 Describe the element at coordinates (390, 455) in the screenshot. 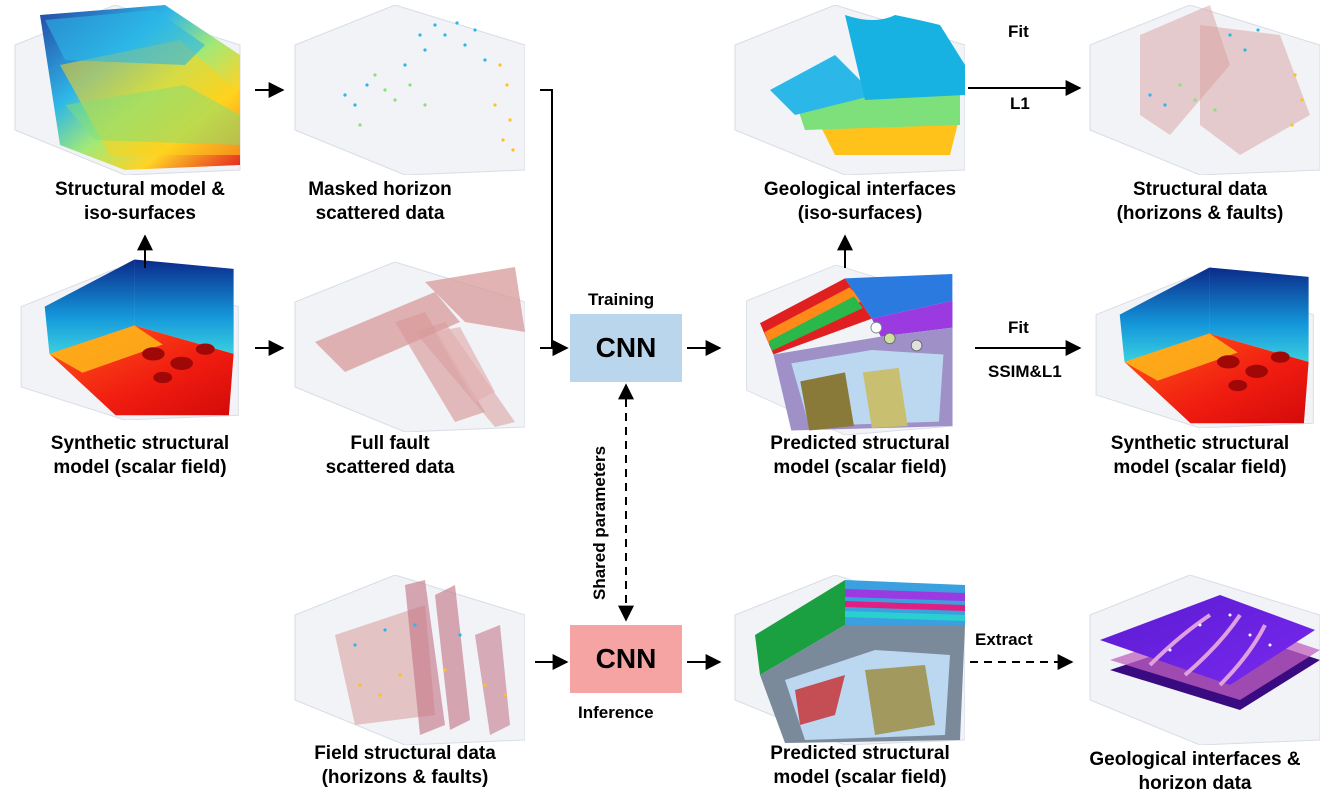

I see `caption-full-fault: Full fault scattered data` at that location.